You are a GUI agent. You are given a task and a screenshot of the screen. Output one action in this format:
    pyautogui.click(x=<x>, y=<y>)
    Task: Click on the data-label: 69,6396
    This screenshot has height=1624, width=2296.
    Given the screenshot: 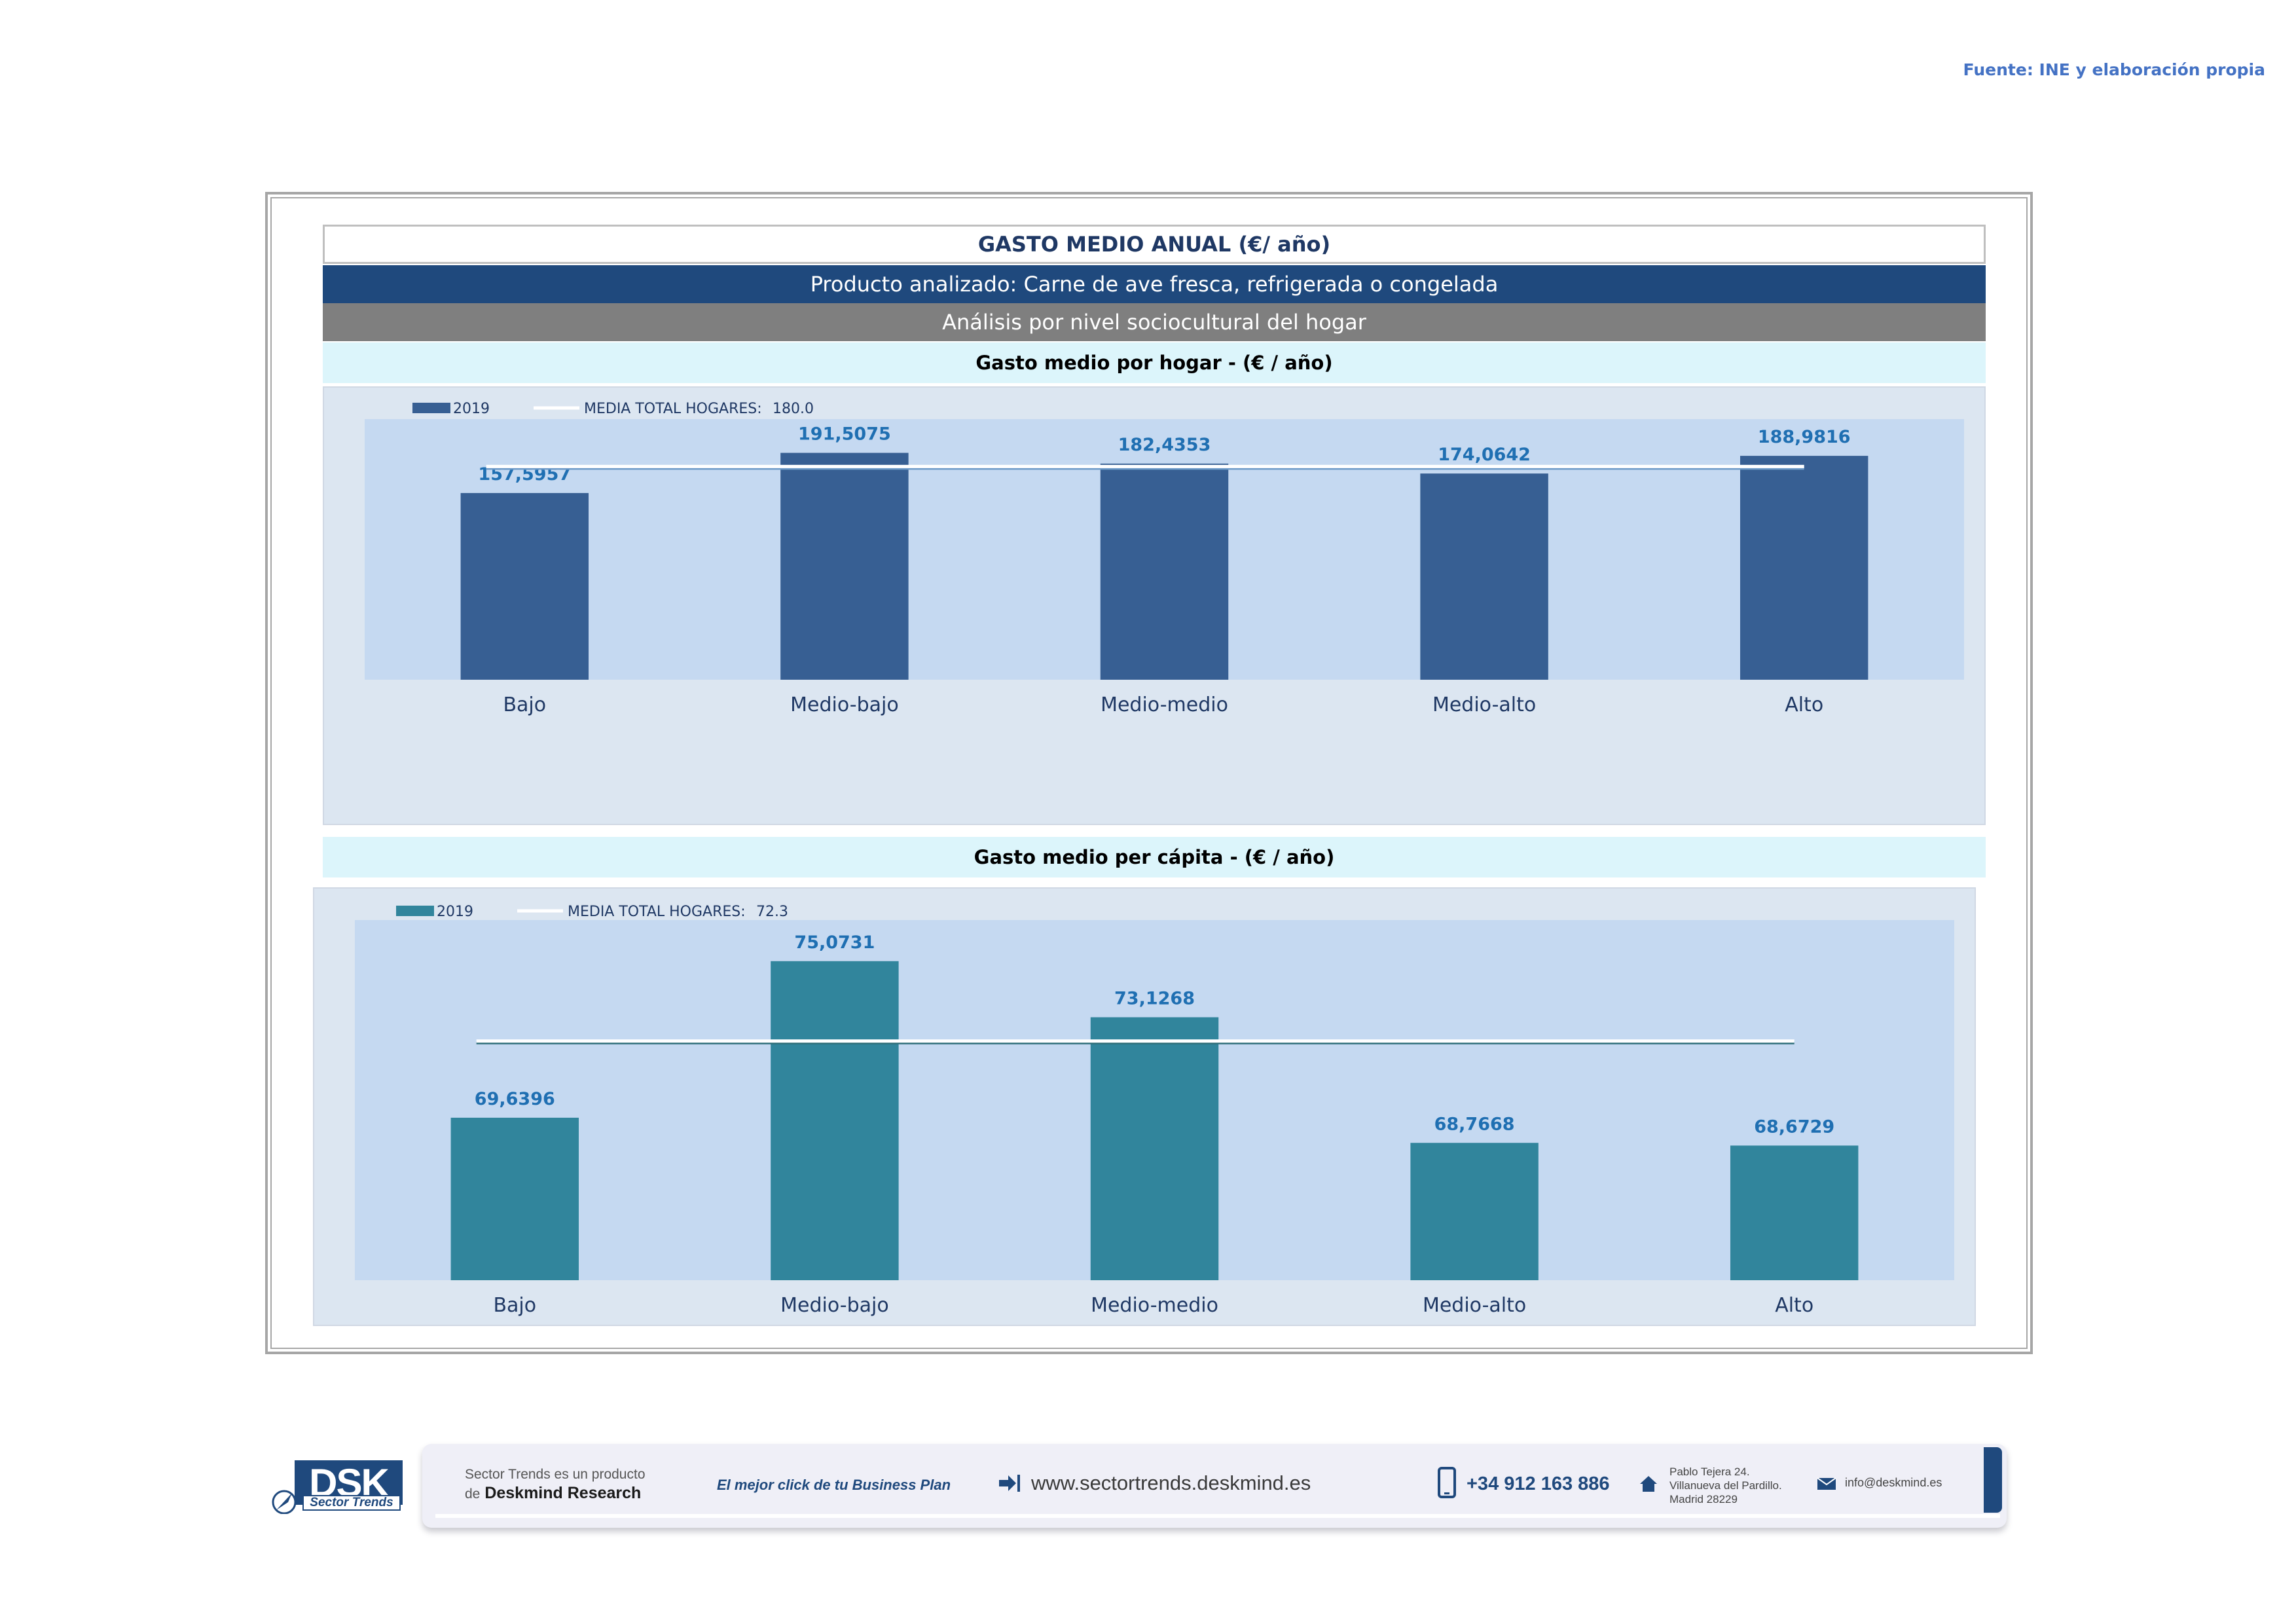 What is the action you would take?
    pyautogui.click(x=515, y=1099)
    